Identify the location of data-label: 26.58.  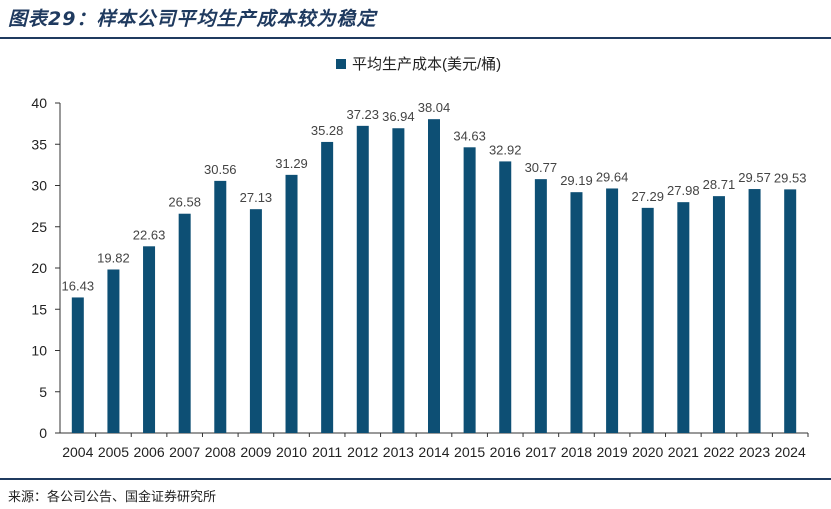
(184, 202).